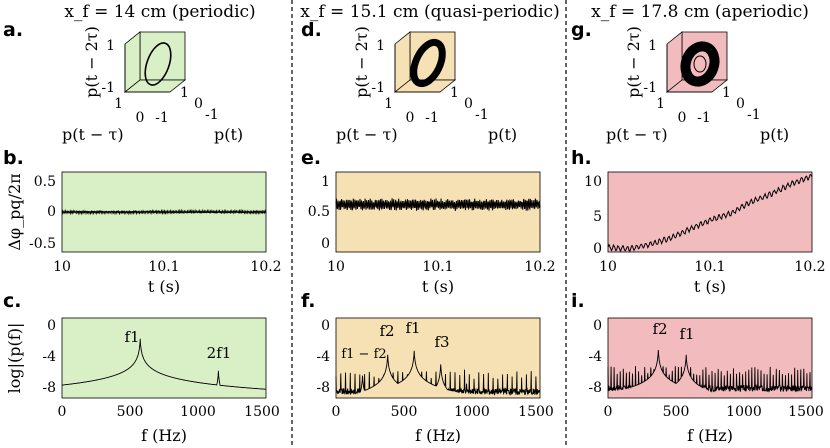  Describe the element at coordinates (660, 104) in the screenshot. I see `tick-g-left-1: 1` at that location.